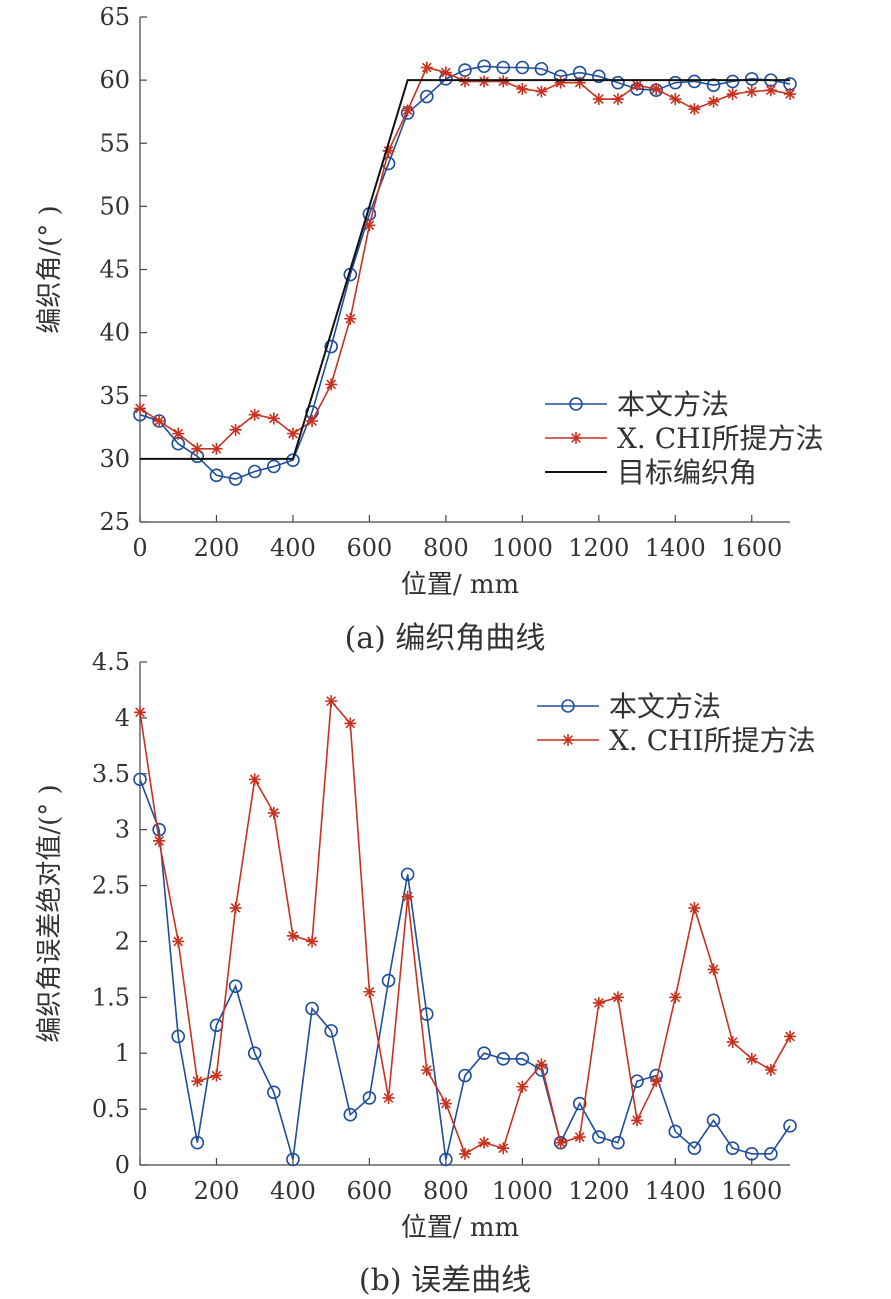 The height and width of the screenshot is (1299, 891). I want to click on x-tick-label: 1600, so click(751, 1191).